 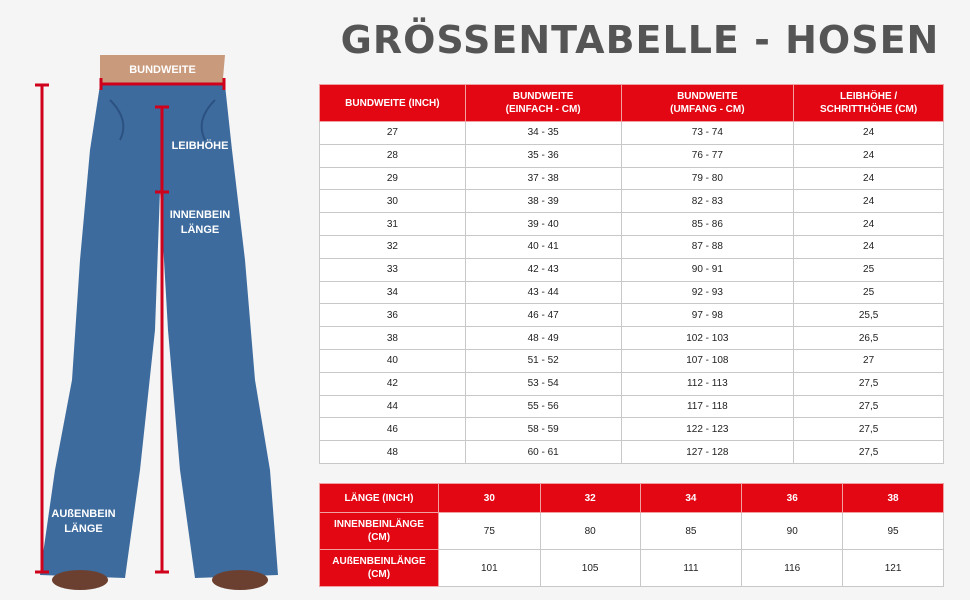 I want to click on table-cell: 28, so click(x=392, y=155).